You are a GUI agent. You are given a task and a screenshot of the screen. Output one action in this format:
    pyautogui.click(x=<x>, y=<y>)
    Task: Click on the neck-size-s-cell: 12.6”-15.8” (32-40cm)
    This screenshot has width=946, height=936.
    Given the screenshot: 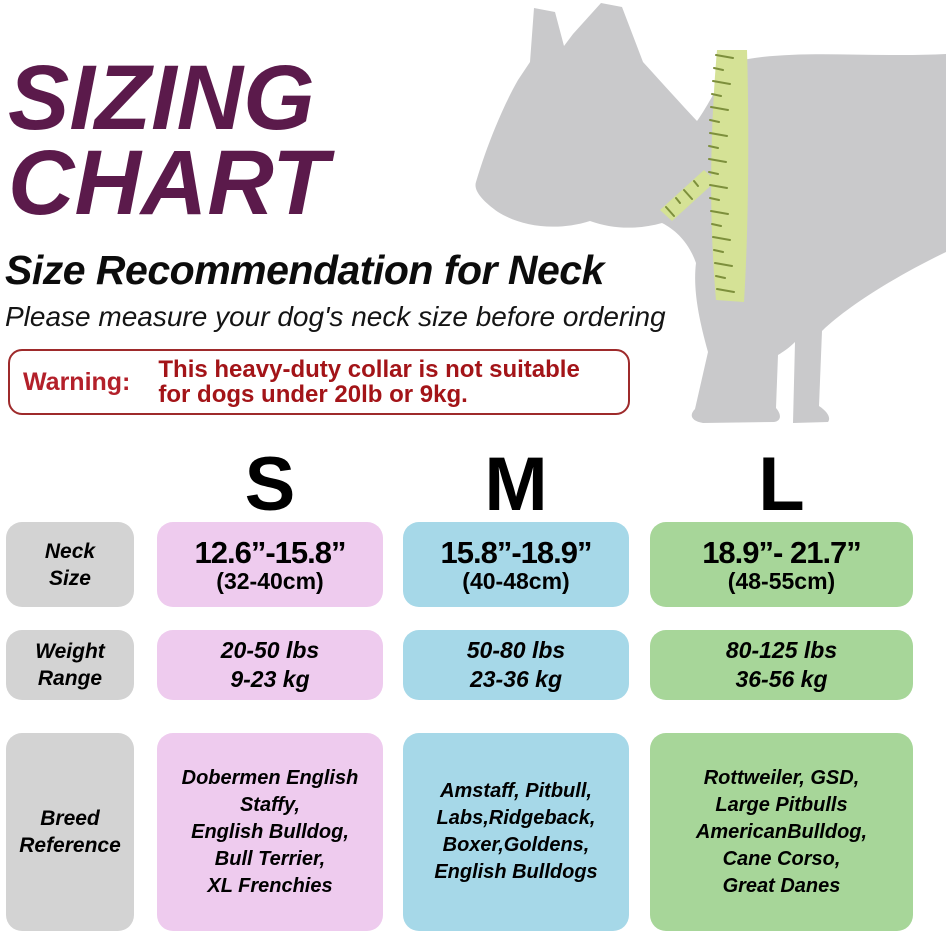 What is the action you would take?
    pyautogui.click(x=270, y=564)
    